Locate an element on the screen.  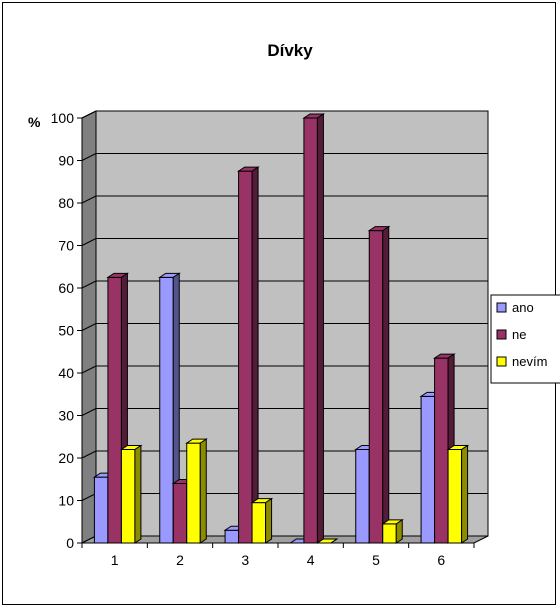
y-tick-label: 30 is located at coordinates (66, 416).